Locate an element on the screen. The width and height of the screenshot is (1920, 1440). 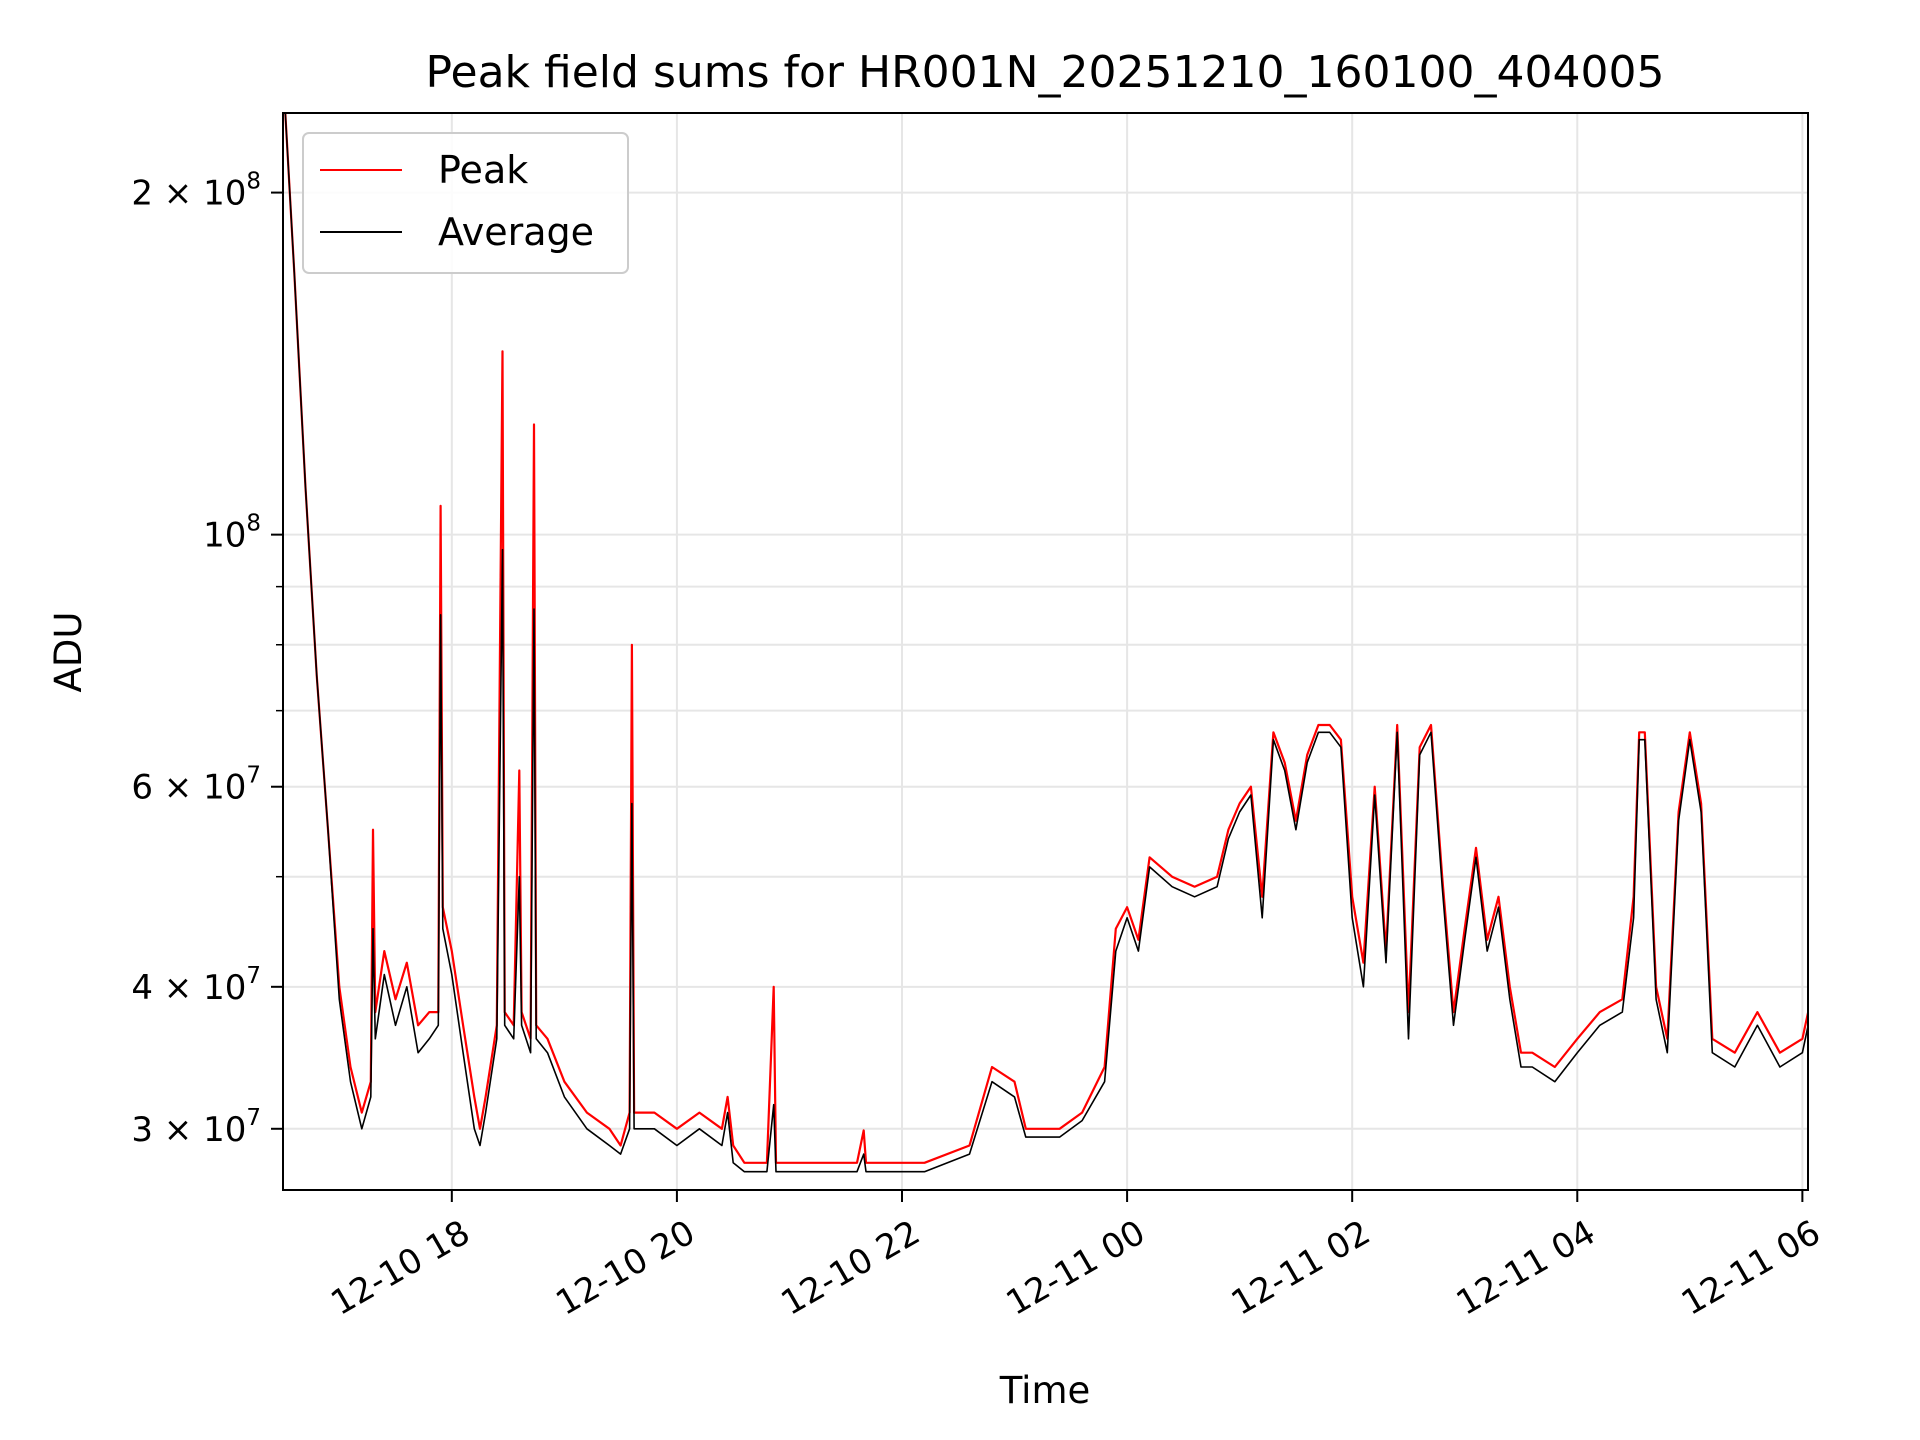
y-tick-label: 6 × 10⁷ is located at coordinates (196, 785).